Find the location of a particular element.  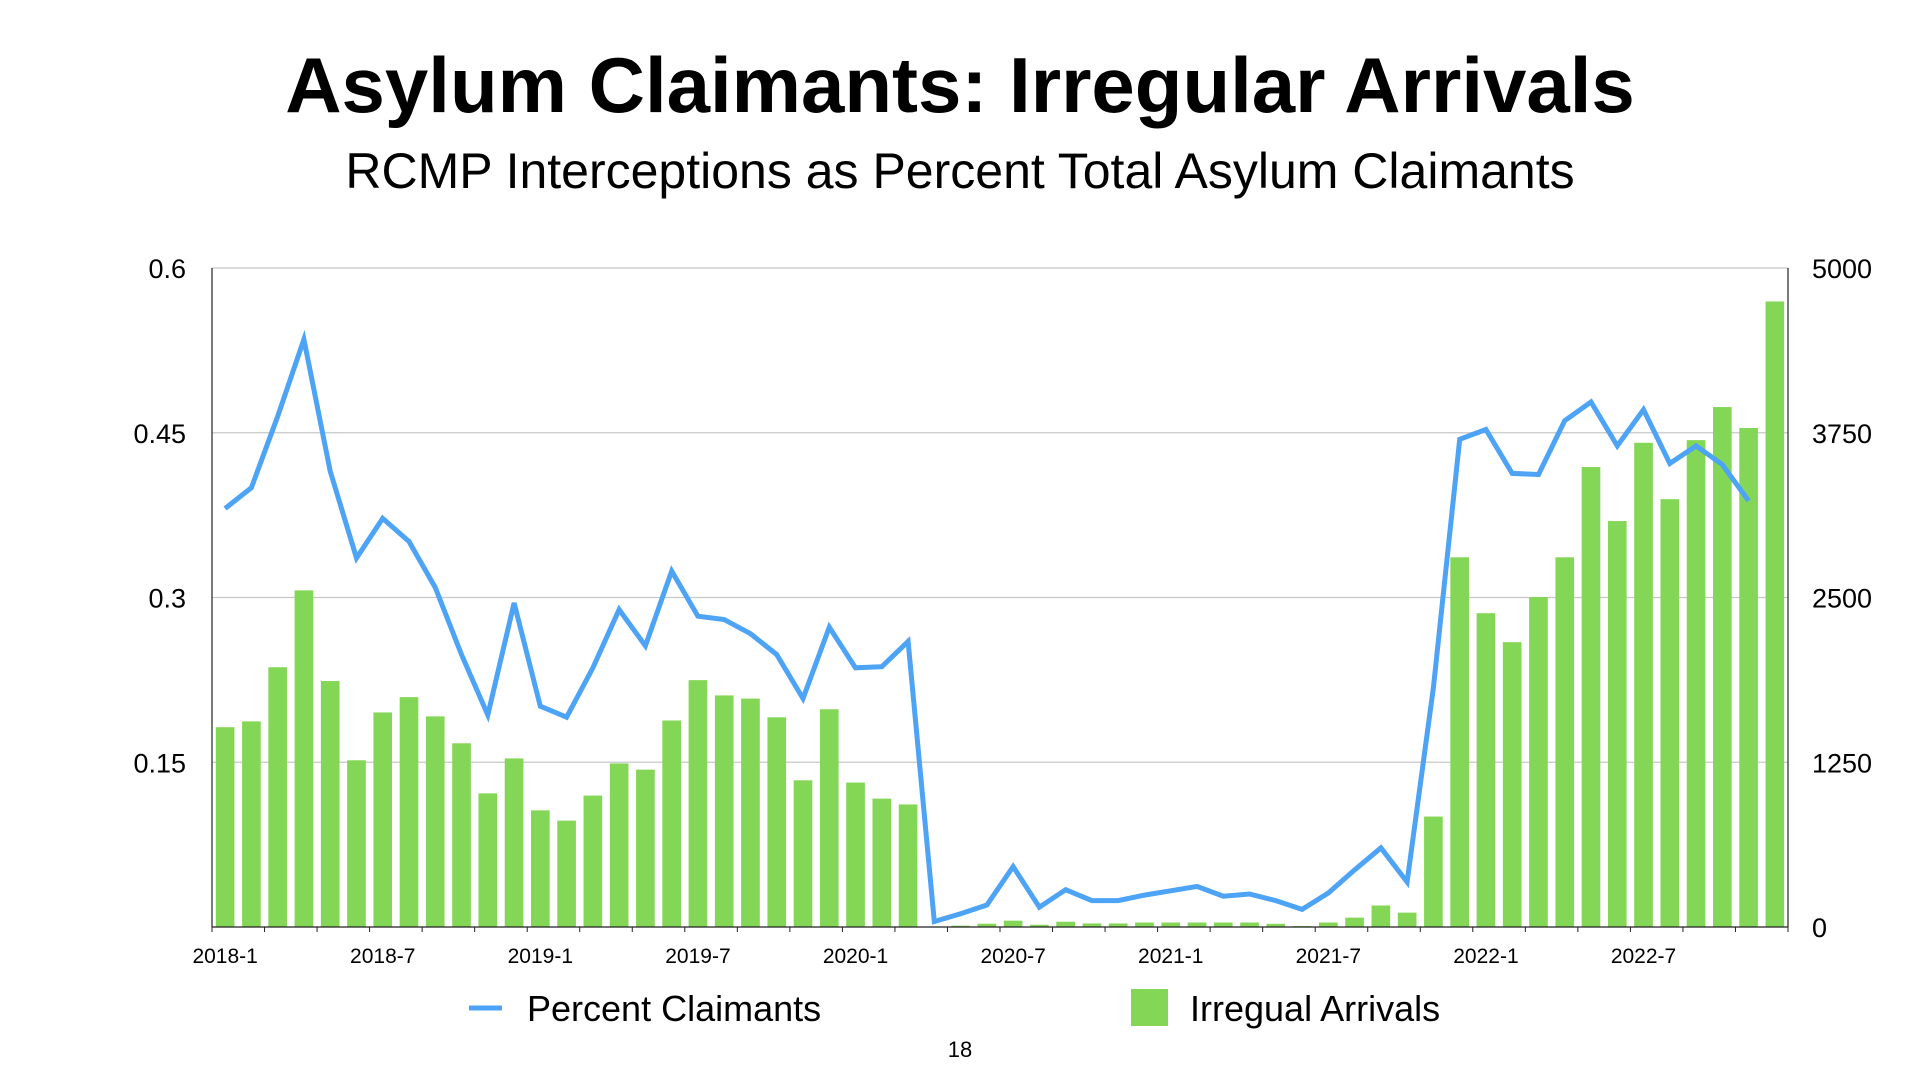

chart-title: Asylum Claimants: Irregular Arrivals is located at coordinates (960, 85).